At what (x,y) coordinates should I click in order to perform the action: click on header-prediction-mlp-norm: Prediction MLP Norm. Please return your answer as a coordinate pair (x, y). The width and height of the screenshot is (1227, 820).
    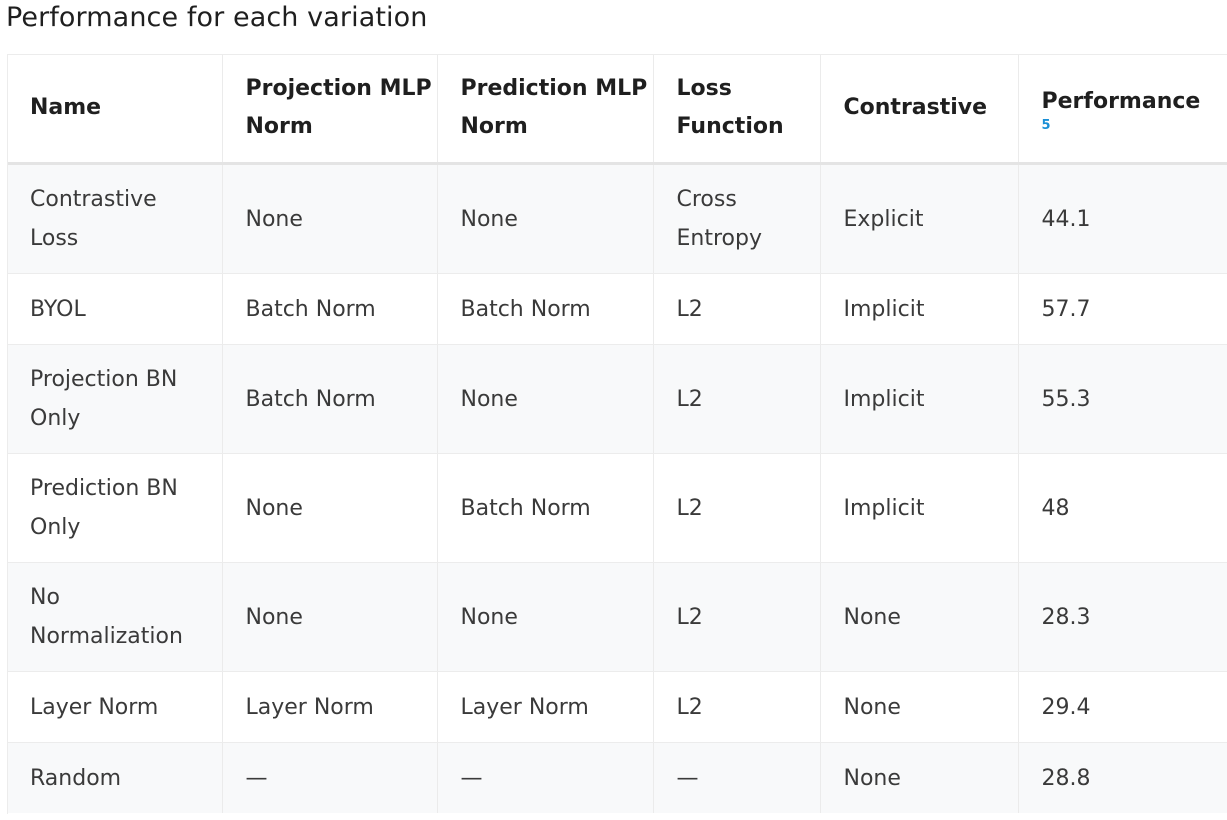
    Looking at the image, I should click on (545, 109).